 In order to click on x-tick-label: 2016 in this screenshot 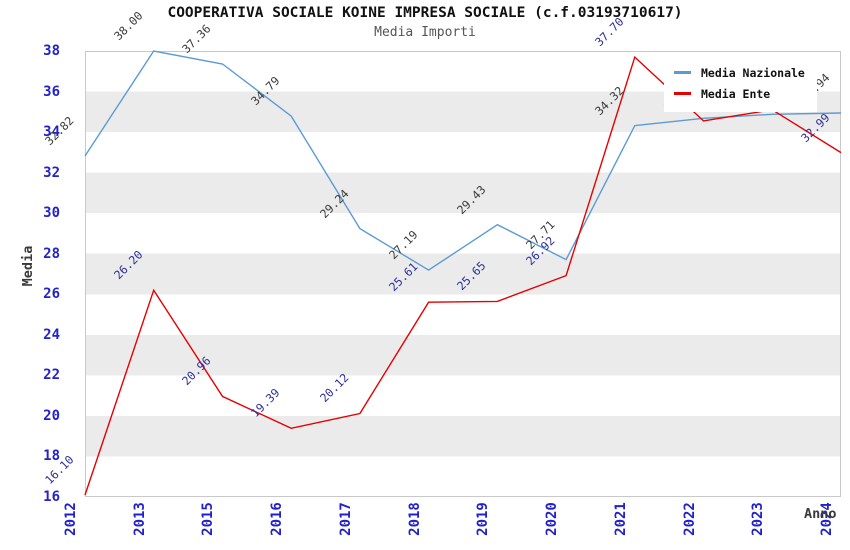, I will do `click(277, 519)`.